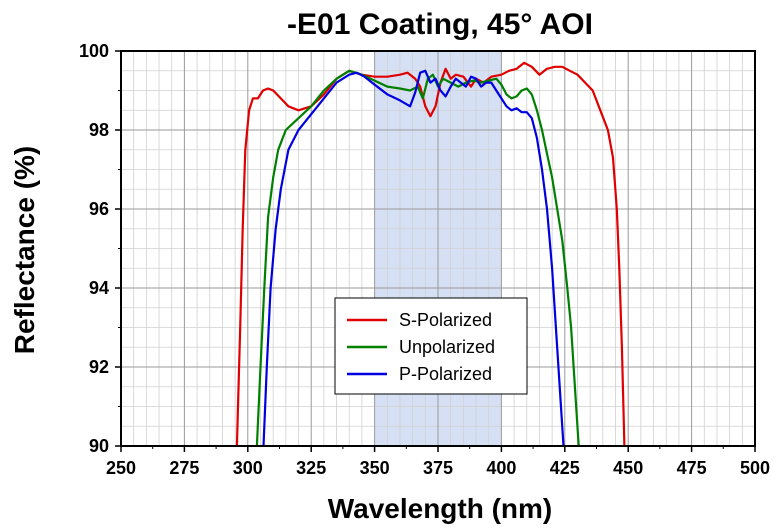 This screenshot has height=528, width=780. I want to click on x-tick-label: 450, so click(628, 468).